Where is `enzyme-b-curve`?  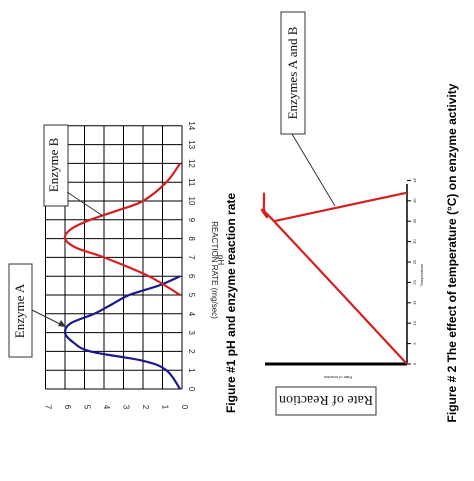
enzyme-b-curve is located at coordinates (122, 229).